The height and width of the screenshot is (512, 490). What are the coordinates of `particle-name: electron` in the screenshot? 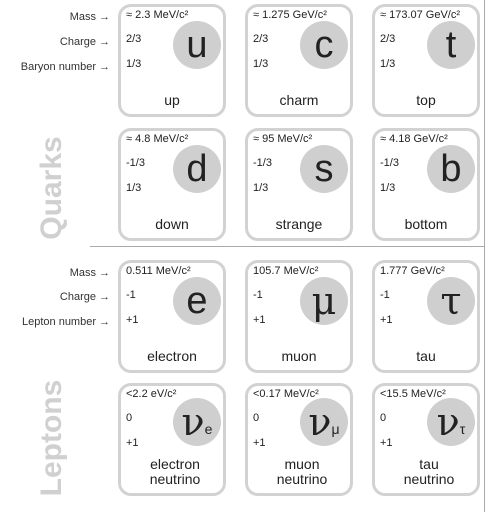 It's located at (172, 356).